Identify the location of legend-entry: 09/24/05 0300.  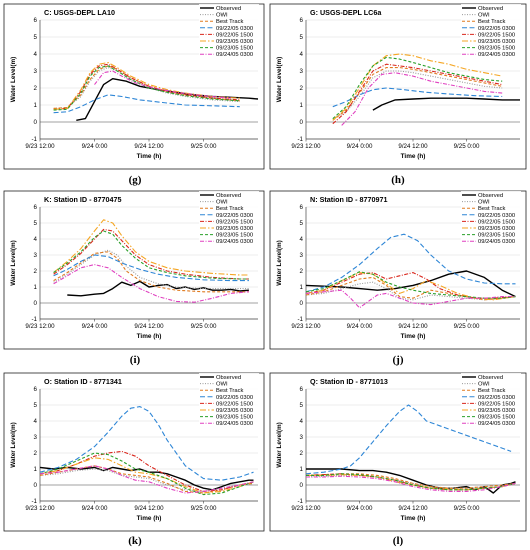
(496, 55).